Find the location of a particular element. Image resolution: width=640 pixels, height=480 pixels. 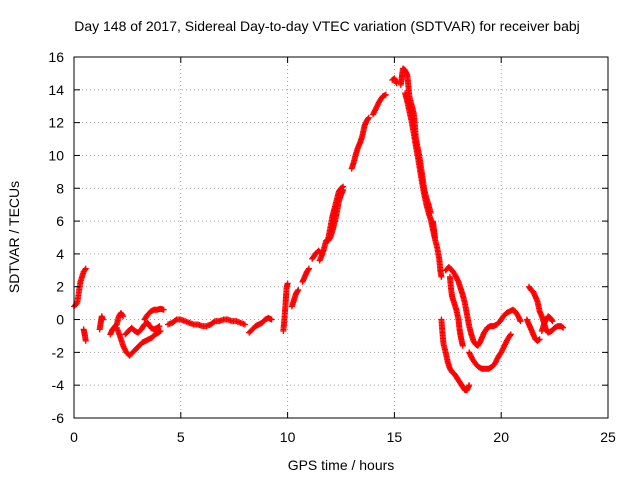

y-tick-label: -2 is located at coordinates (58, 352).